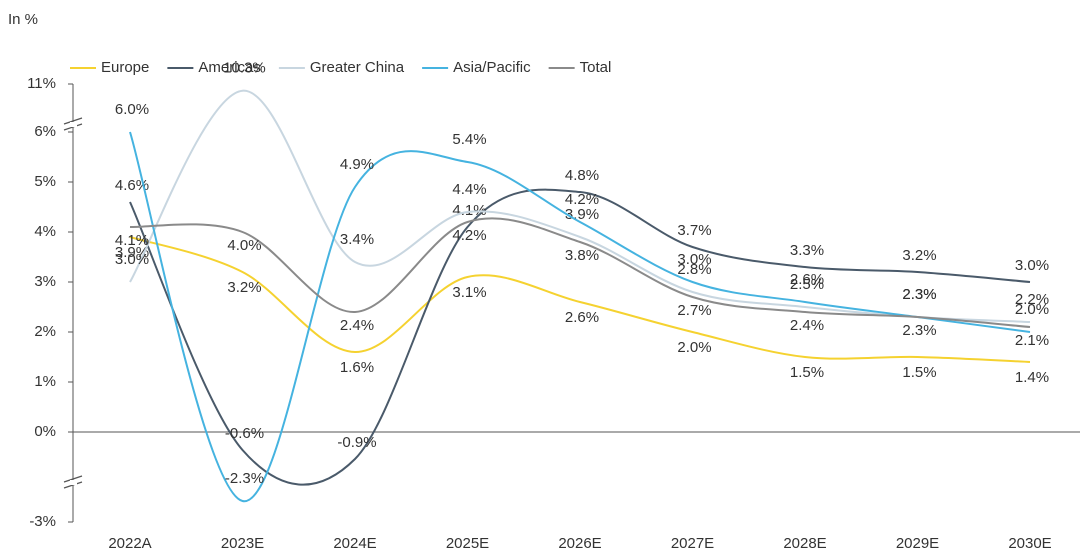 The height and width of the screenshot is (558, 1081). I want to click on data-label: 3.8%, so click(582, 255).